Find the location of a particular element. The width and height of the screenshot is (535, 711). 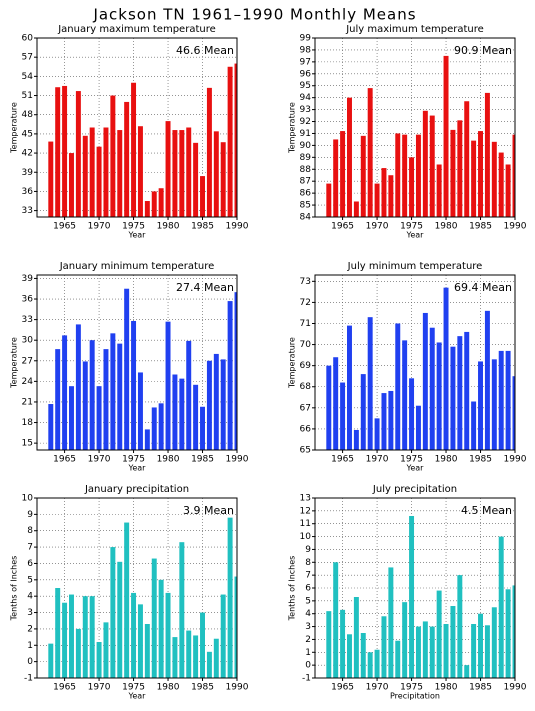

y-tick-label: 51 is located at coordinates (27, 96).